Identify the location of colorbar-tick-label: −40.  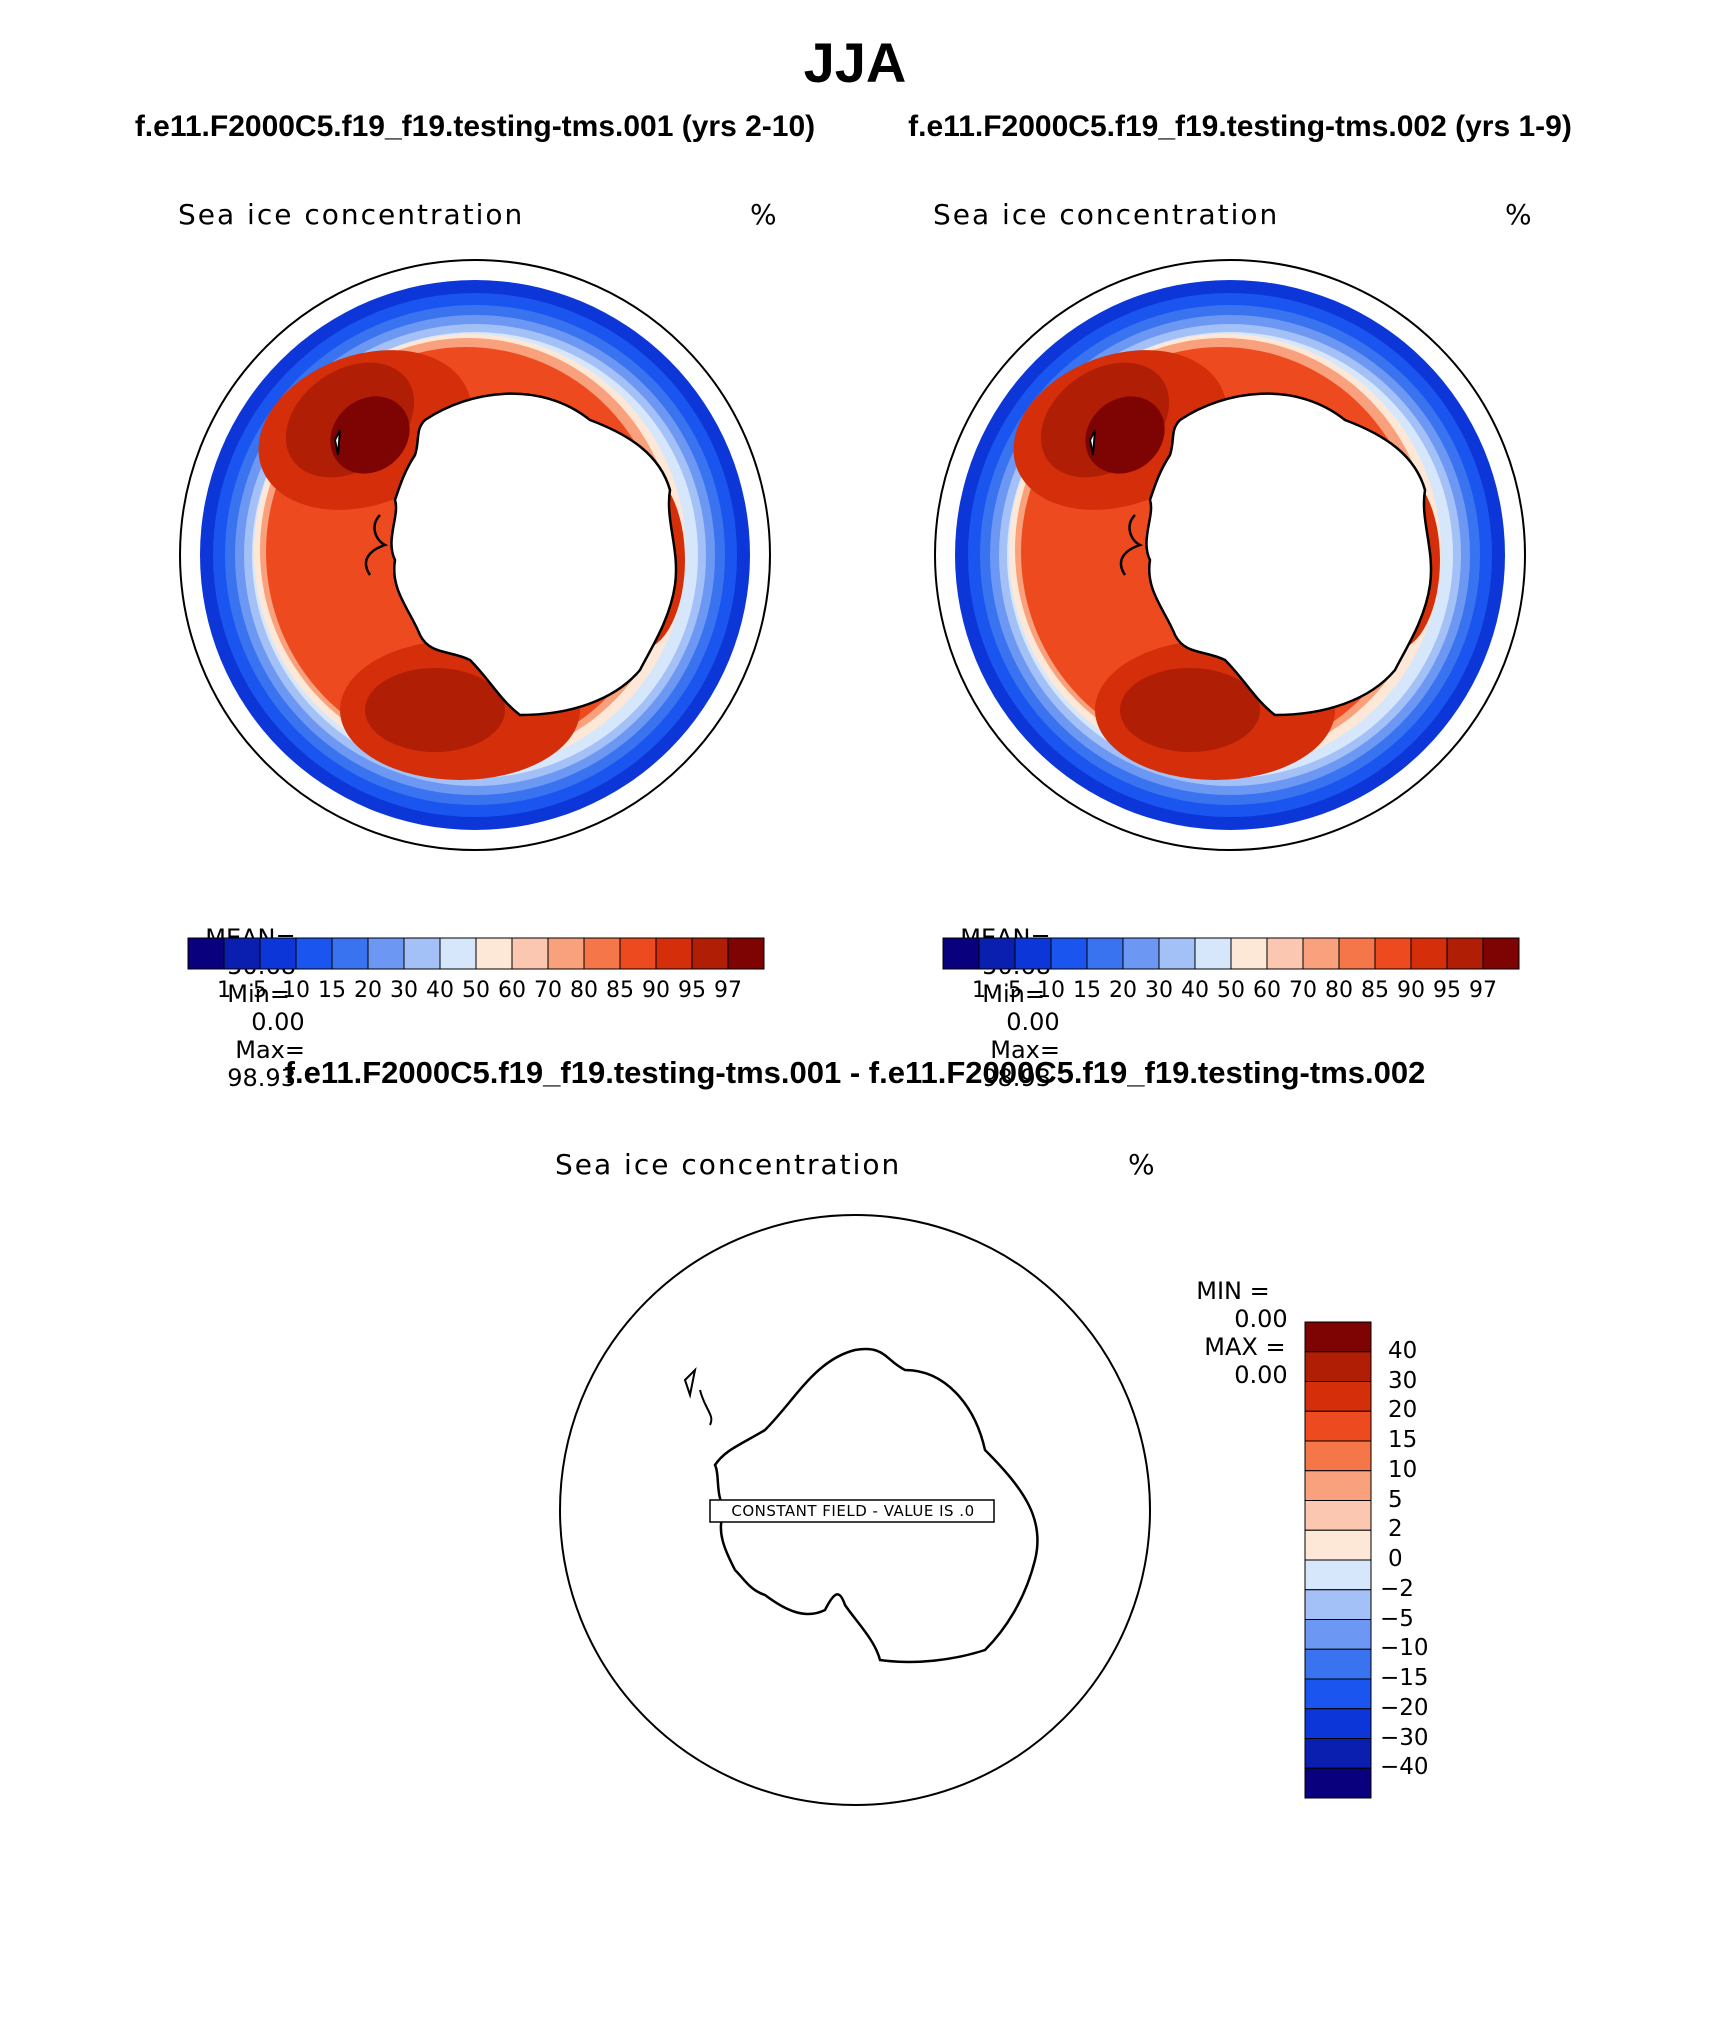
(1404, 1767).